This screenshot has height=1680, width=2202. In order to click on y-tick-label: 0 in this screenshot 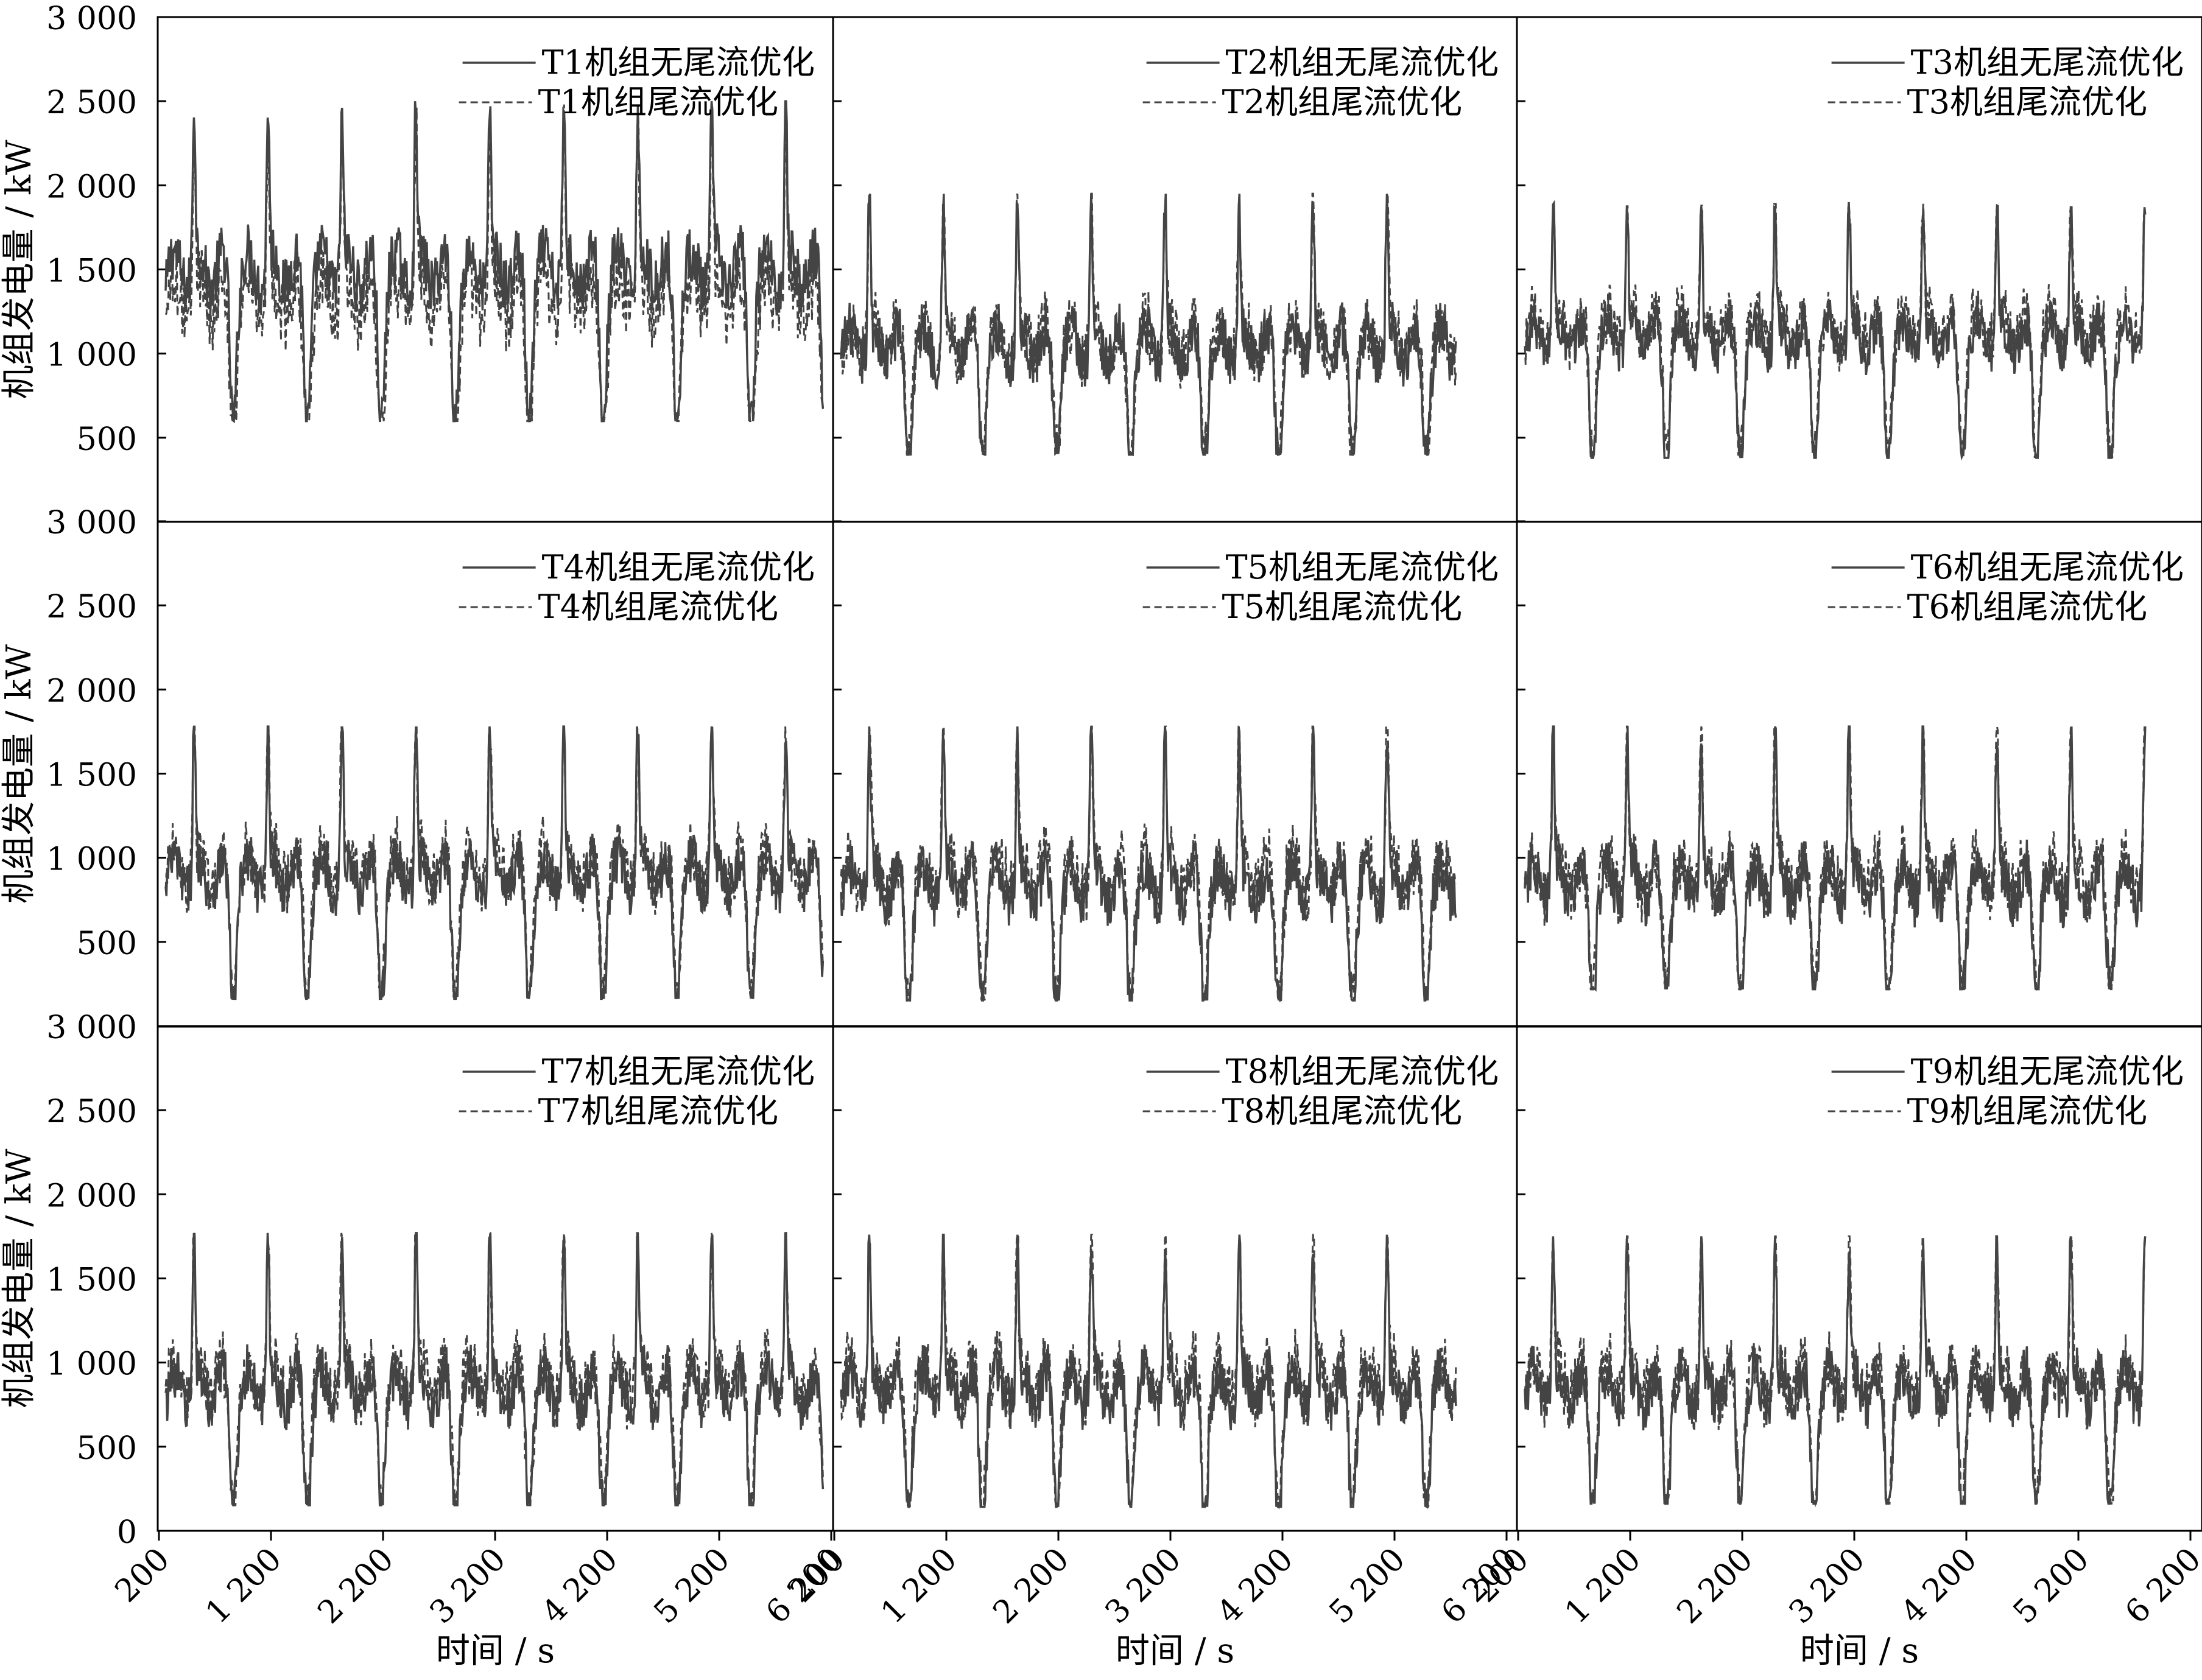, I will do `click(127, 1532)`.